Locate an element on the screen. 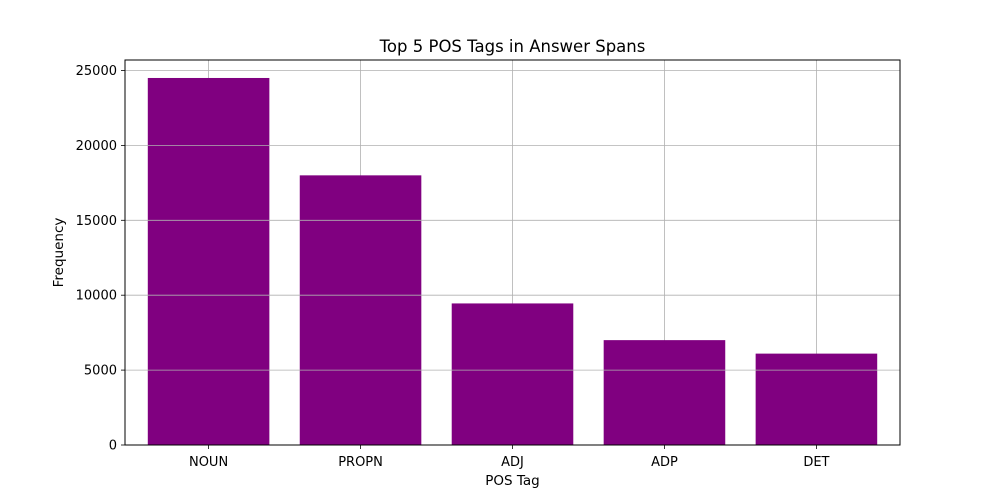  y-tick-label: 5000 is located at coordinates (100, 371).